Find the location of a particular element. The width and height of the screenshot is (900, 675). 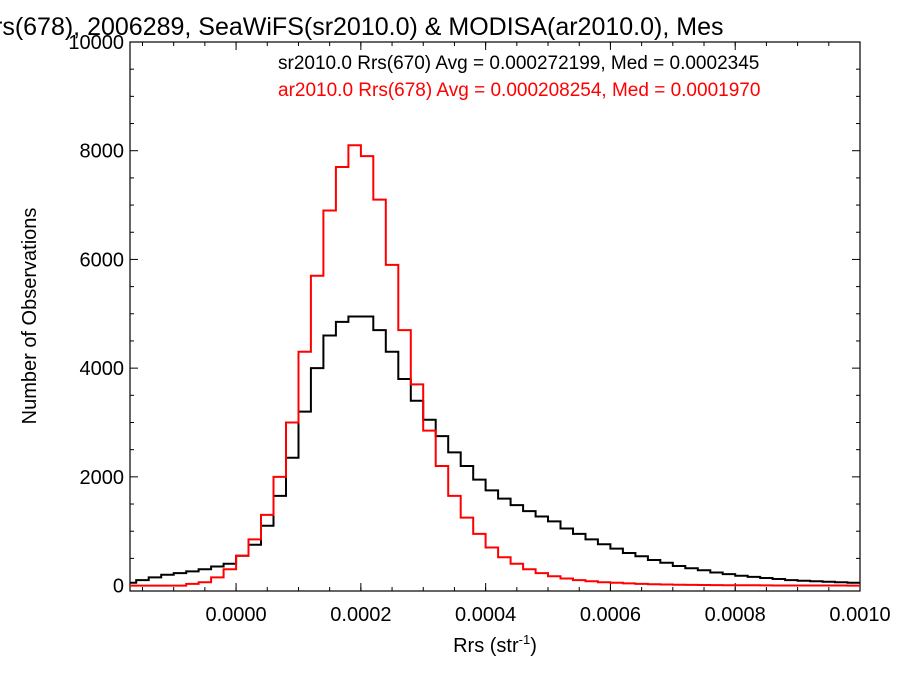

y-tick-label: 0 is located at coordinates (118, 587).